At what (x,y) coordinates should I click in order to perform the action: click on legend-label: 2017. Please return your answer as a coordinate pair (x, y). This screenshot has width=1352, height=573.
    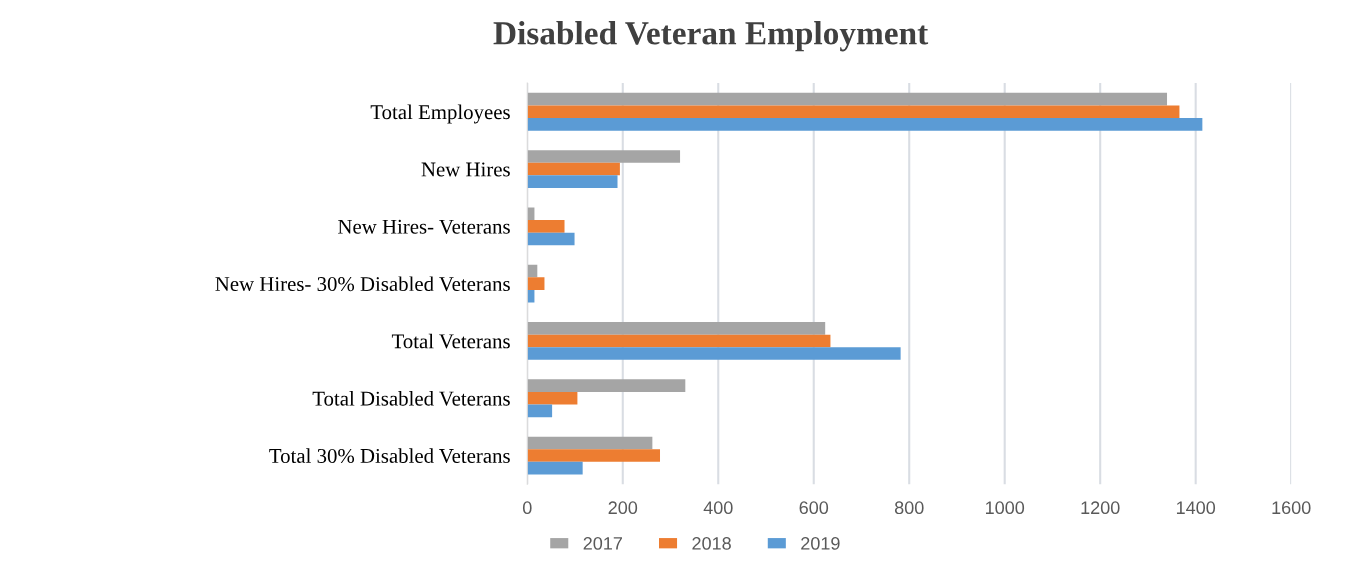
    Looking at the image, I should click on (602, 543).